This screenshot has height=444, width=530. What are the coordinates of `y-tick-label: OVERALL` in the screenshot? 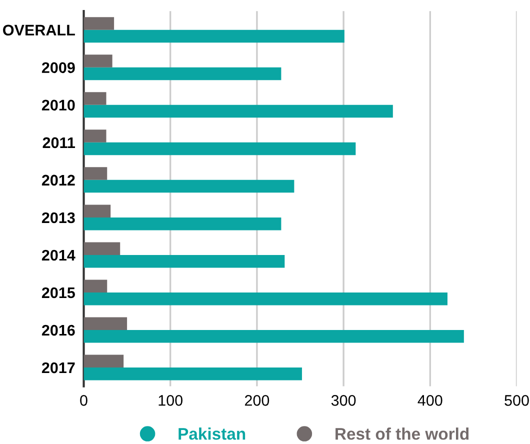 It's located at (39, 30).